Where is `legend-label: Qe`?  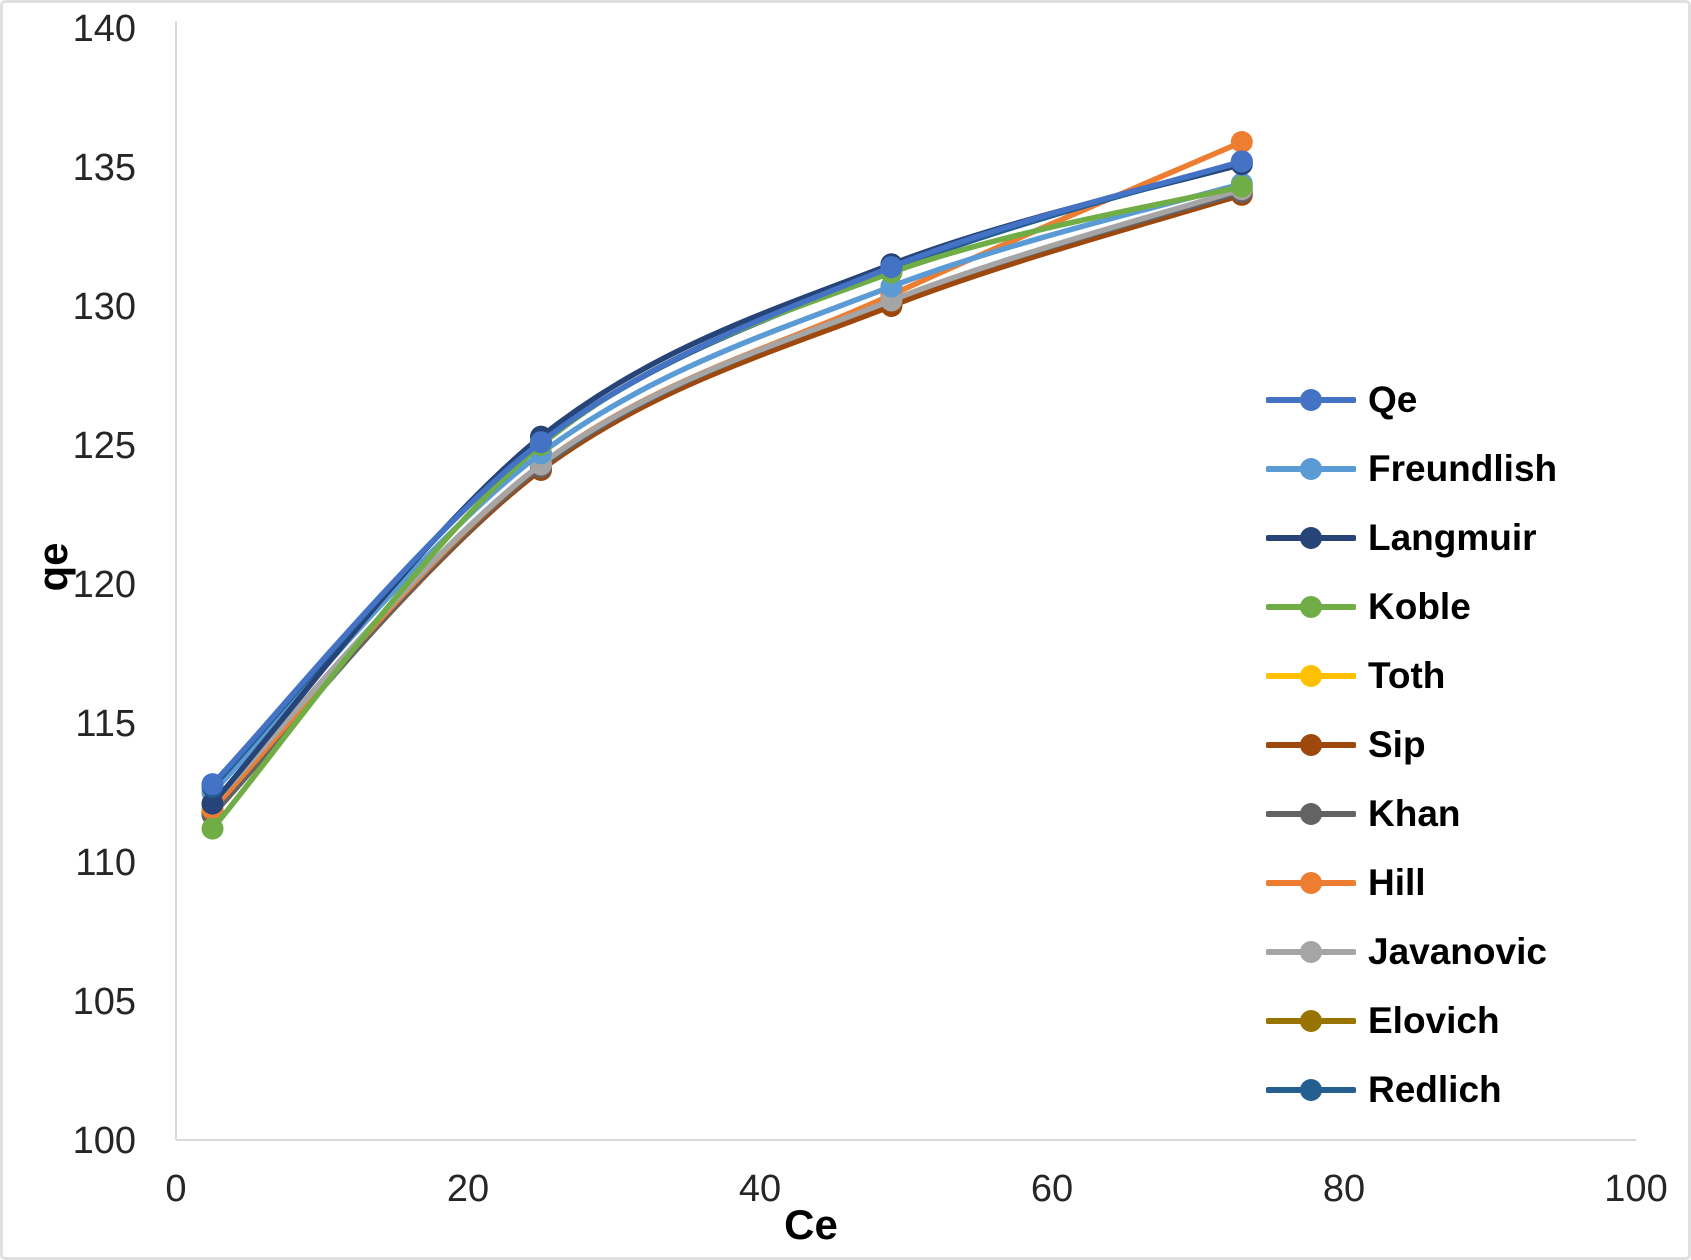 legend-label: Qe is located at coordinates (1393, 399).